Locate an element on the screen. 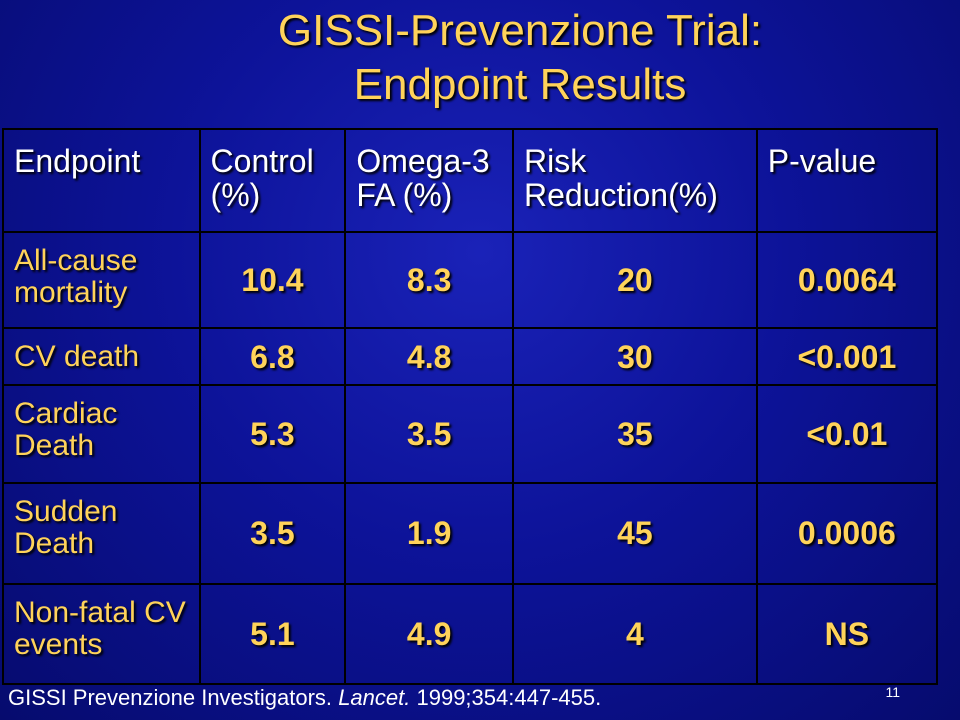 This screenshot has height=720, width=960. cell-endpoint: Cardiac Death is located at coordinates (101, 434).